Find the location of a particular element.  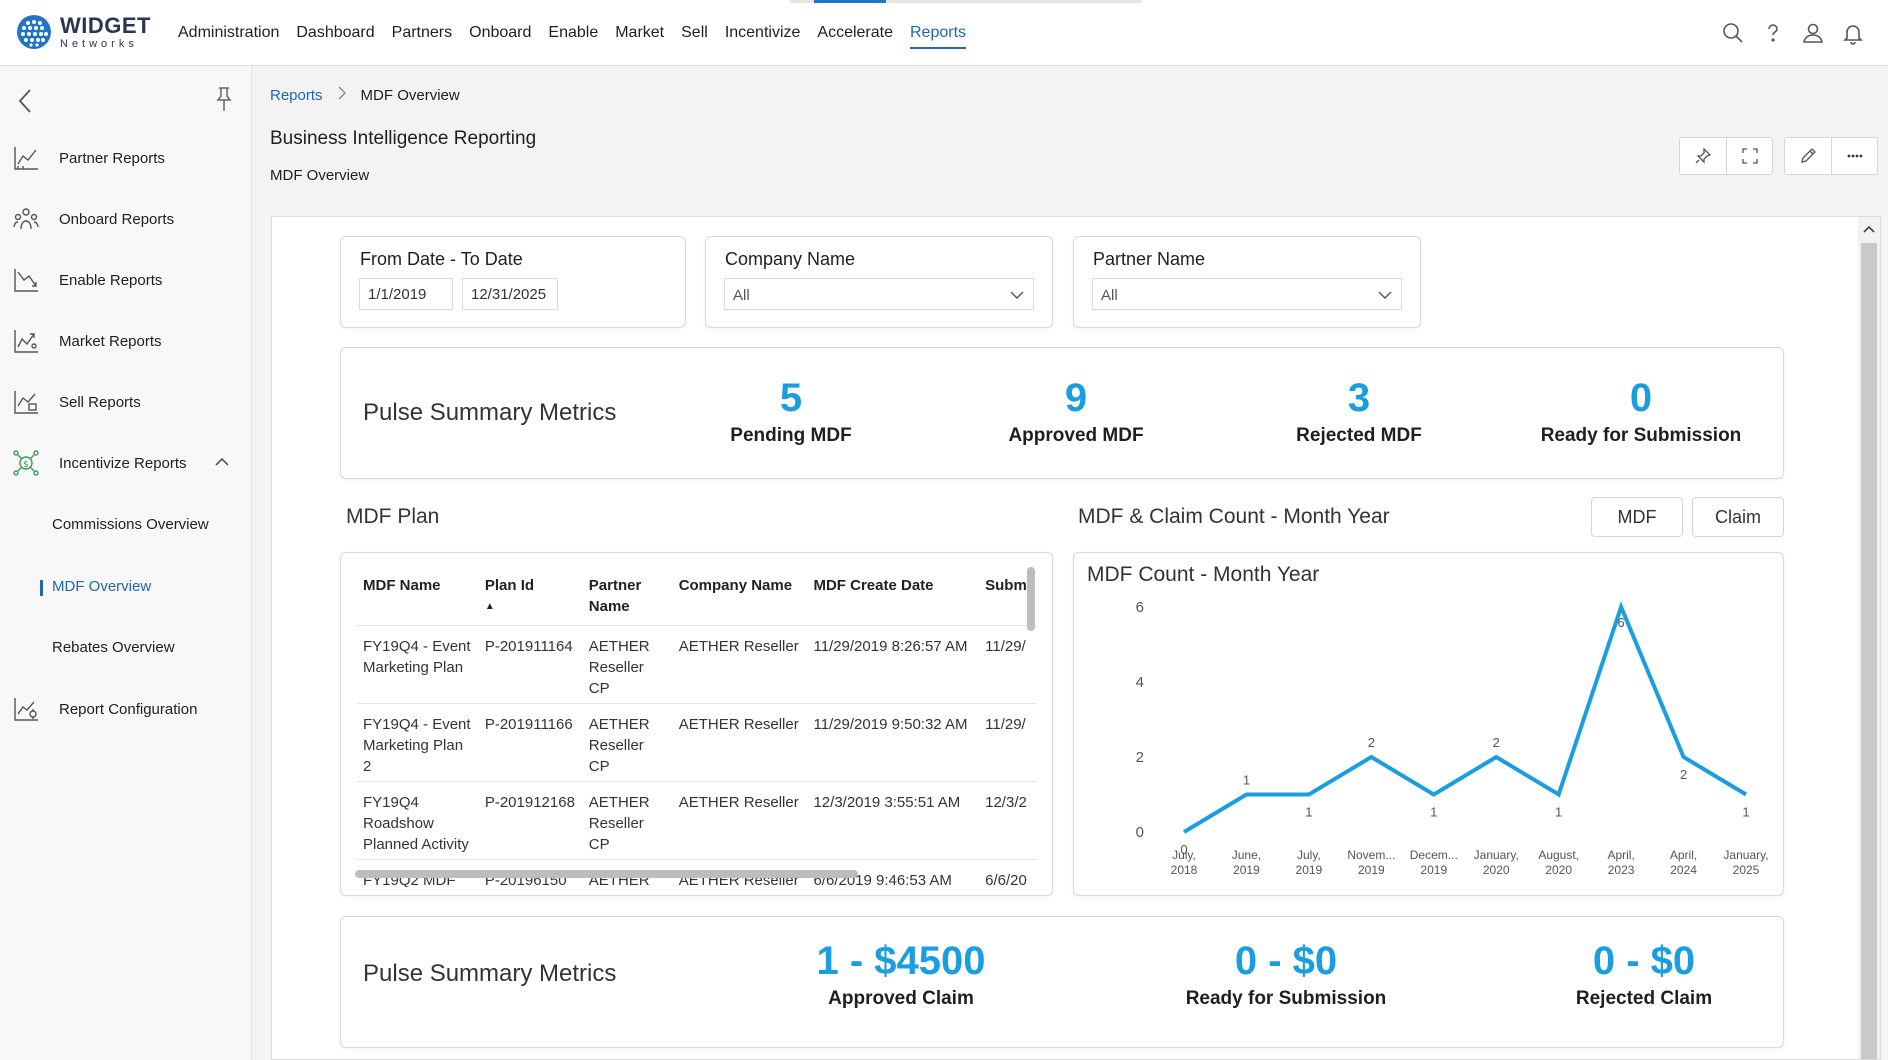

company-select: All is located at coordinates (879, 294).